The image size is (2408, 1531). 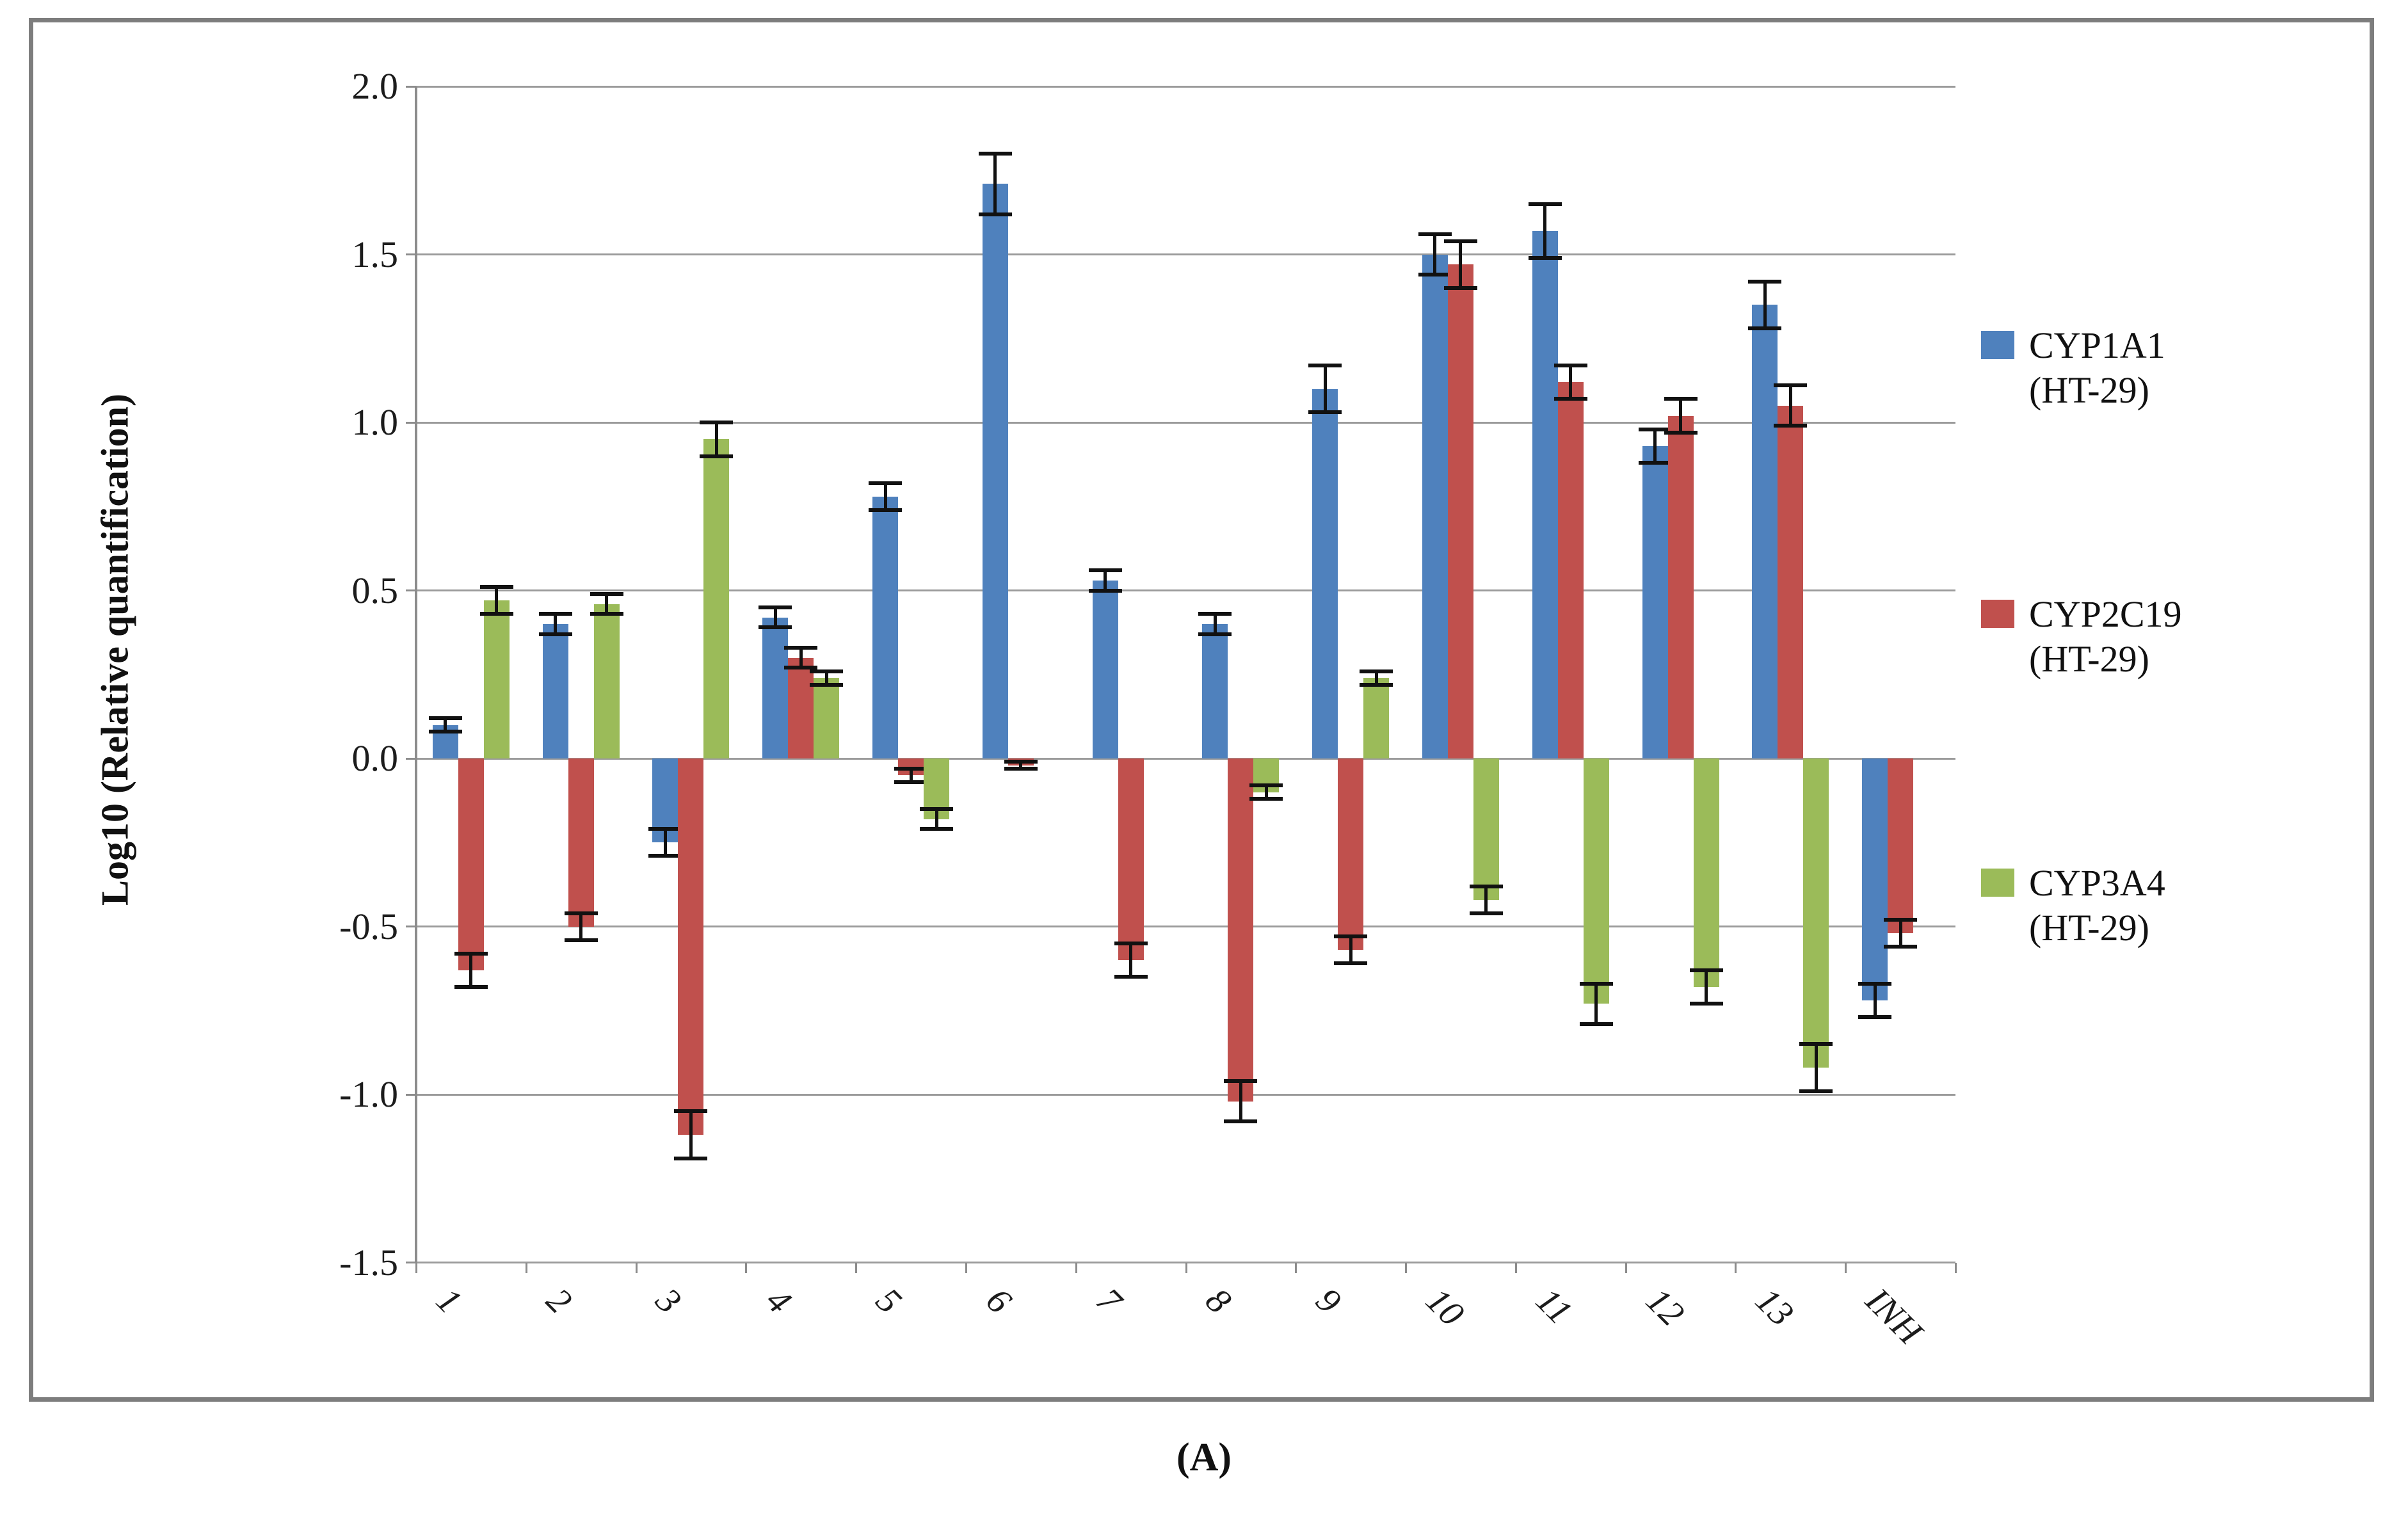 What do you see at coordinates (375, 86) in the screenshot?
I see `y-tick-label: 2.0` at bounding box center [375, 86].